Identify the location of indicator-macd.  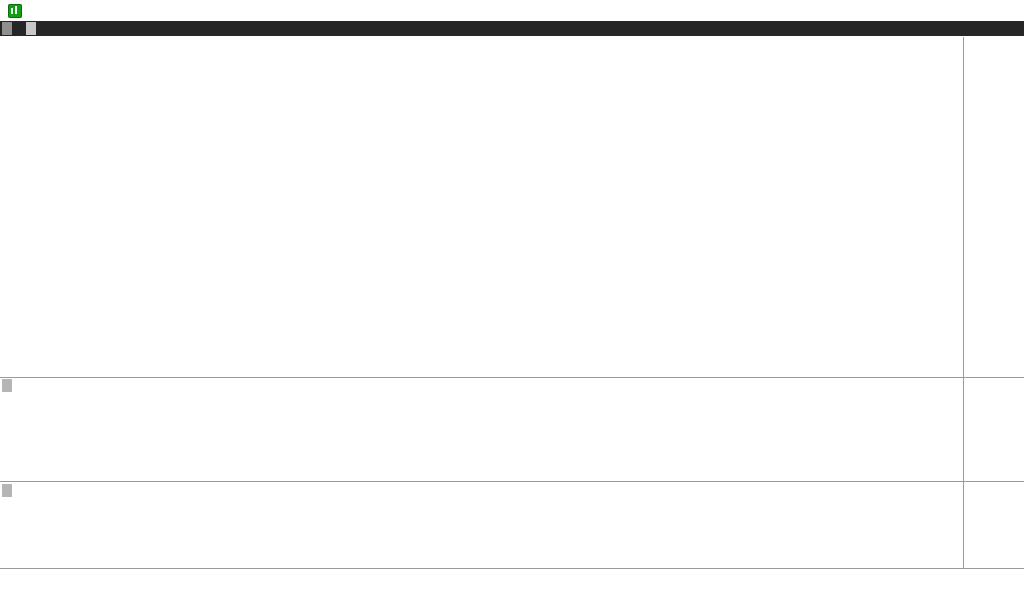
(31, 28).